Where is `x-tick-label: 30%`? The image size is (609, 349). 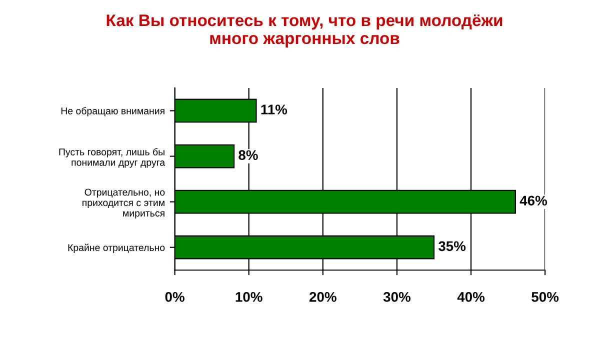
x-tick-label: 30% is located at coordinates (396, 297).